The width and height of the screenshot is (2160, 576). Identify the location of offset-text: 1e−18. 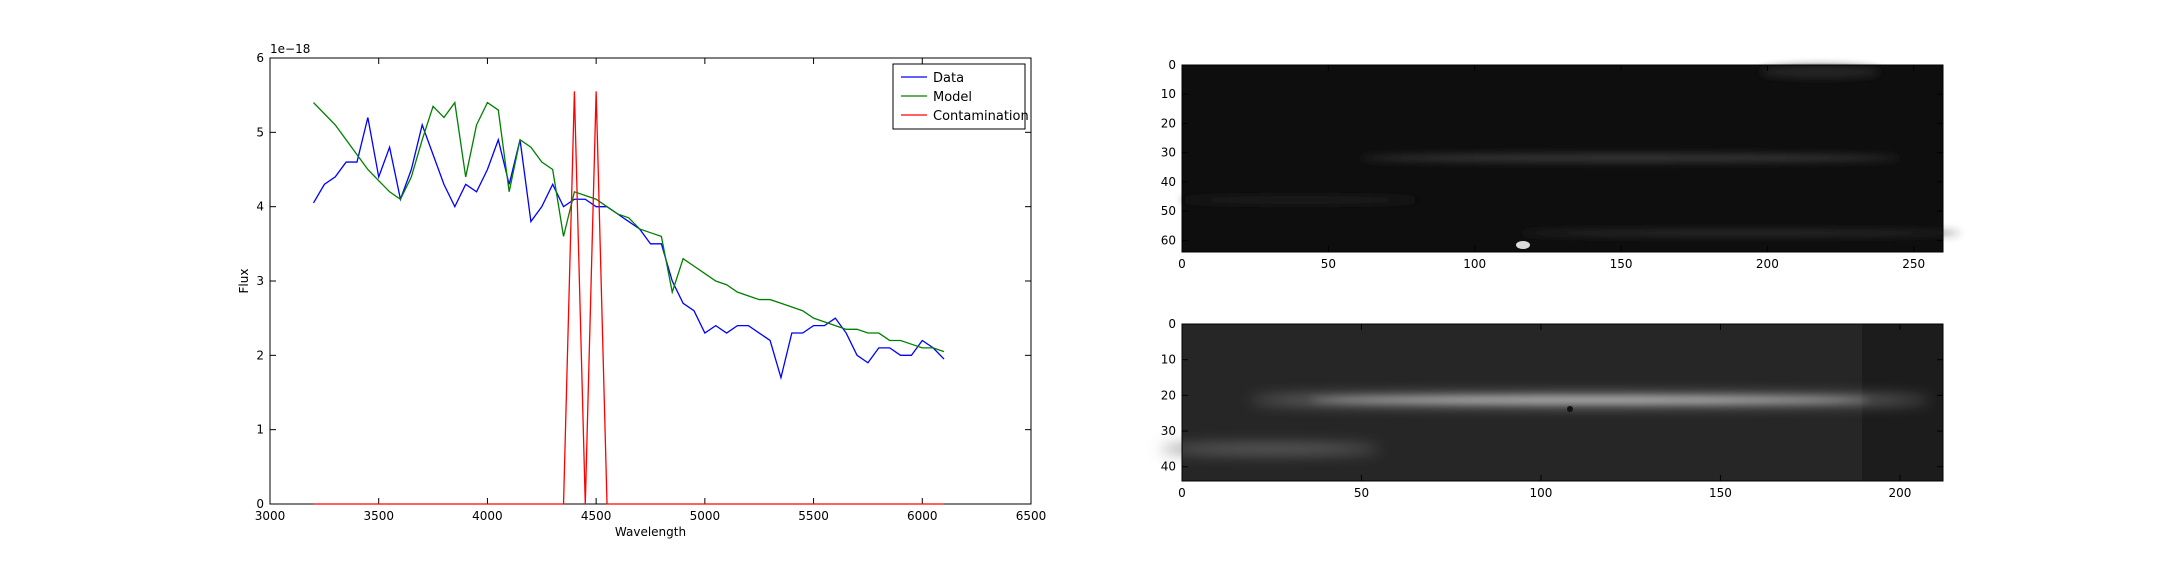
(290, 49).